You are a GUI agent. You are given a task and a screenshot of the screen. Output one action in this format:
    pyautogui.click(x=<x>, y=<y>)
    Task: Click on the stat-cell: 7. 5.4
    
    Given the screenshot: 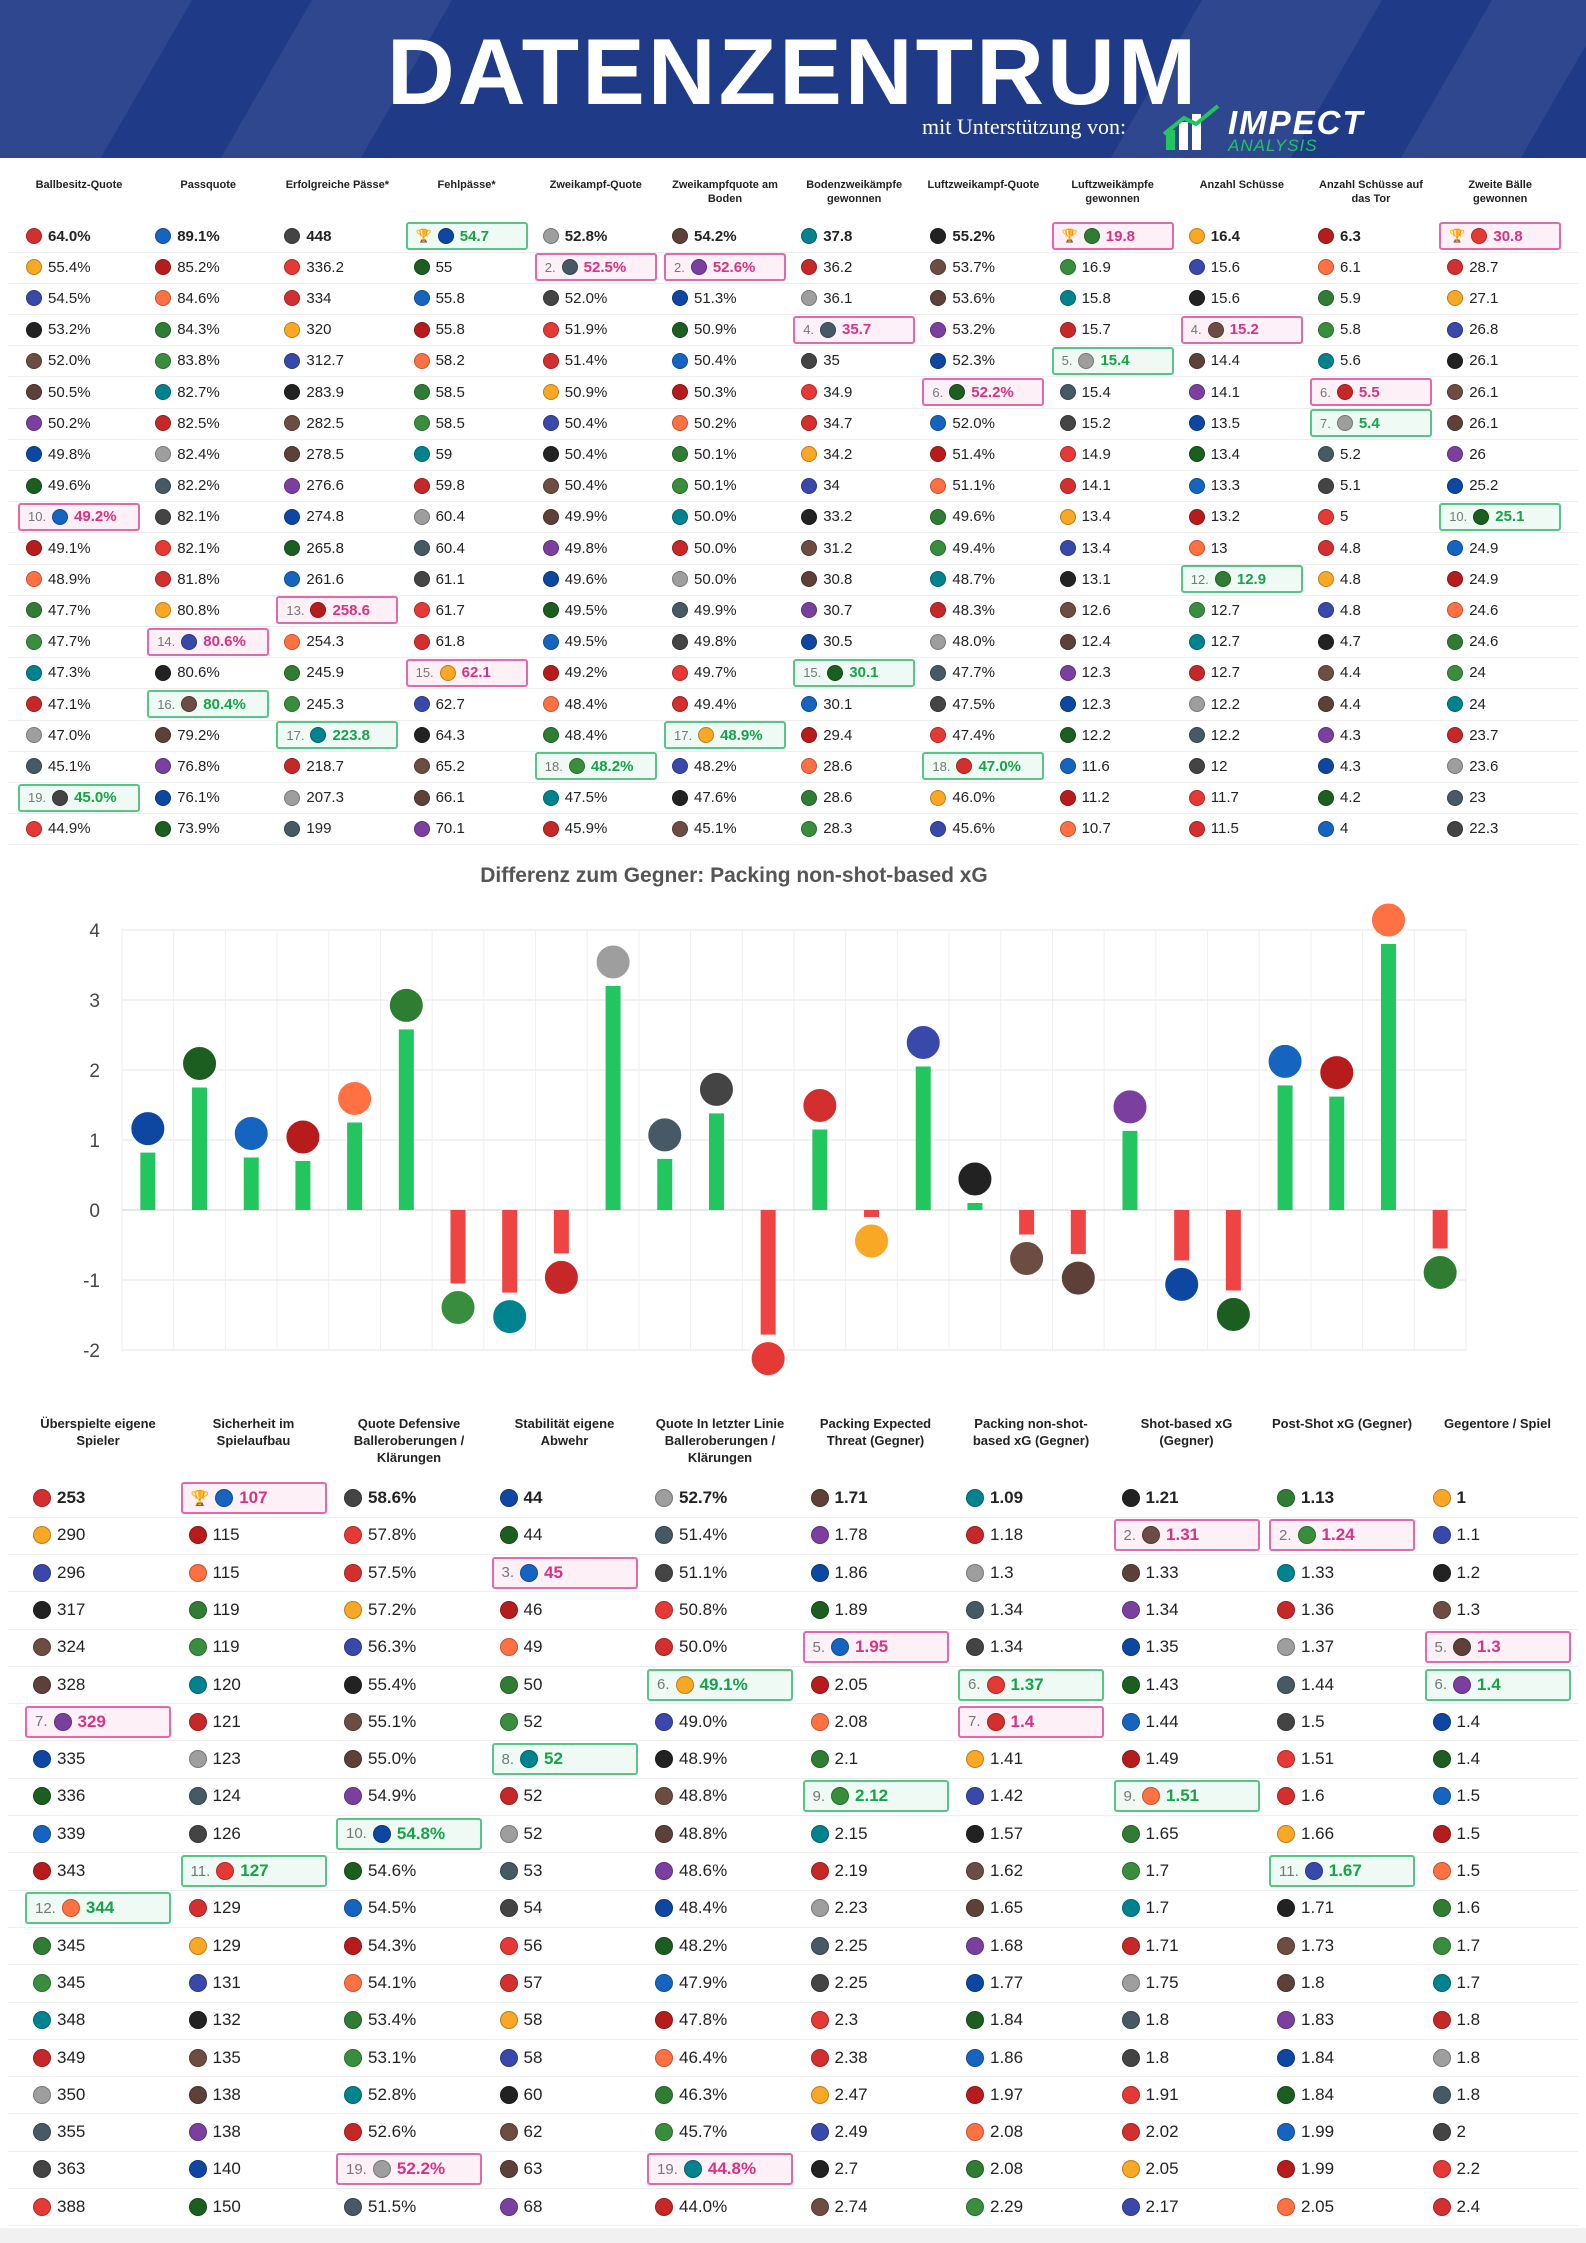 What is the action you would take?
    pyautogui.click(x=1371, y=423)
    